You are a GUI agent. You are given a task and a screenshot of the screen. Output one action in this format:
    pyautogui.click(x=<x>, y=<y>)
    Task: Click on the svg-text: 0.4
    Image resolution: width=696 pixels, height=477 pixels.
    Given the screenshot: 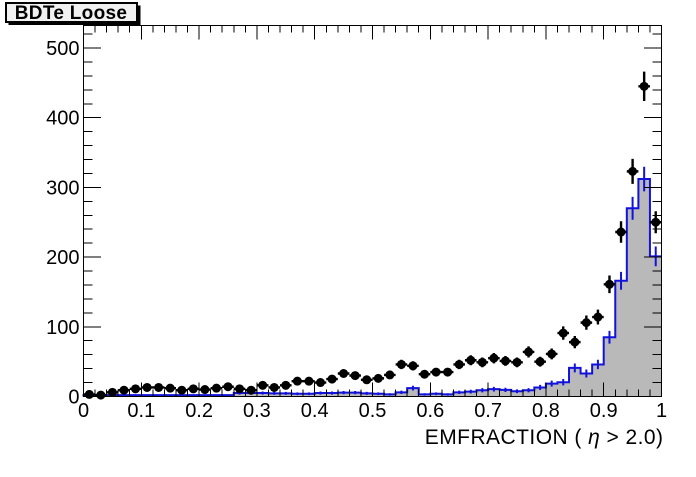 What is the action you would take?
    pyautogui.click(x=315, y=411)
    